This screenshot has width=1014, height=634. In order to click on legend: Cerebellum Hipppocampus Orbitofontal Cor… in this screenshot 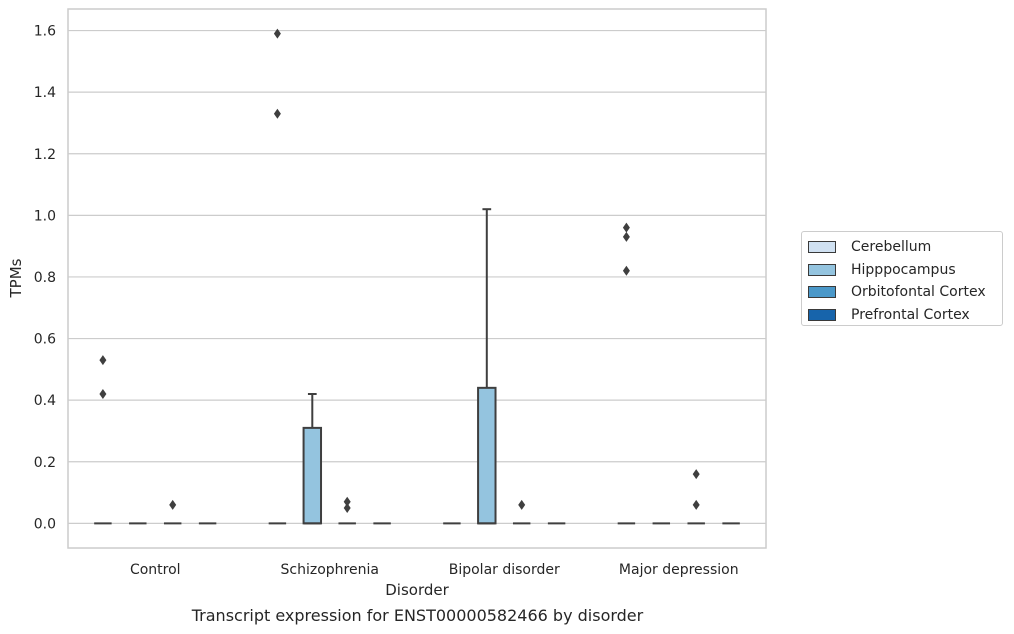, I will do `click(902, 278)`.